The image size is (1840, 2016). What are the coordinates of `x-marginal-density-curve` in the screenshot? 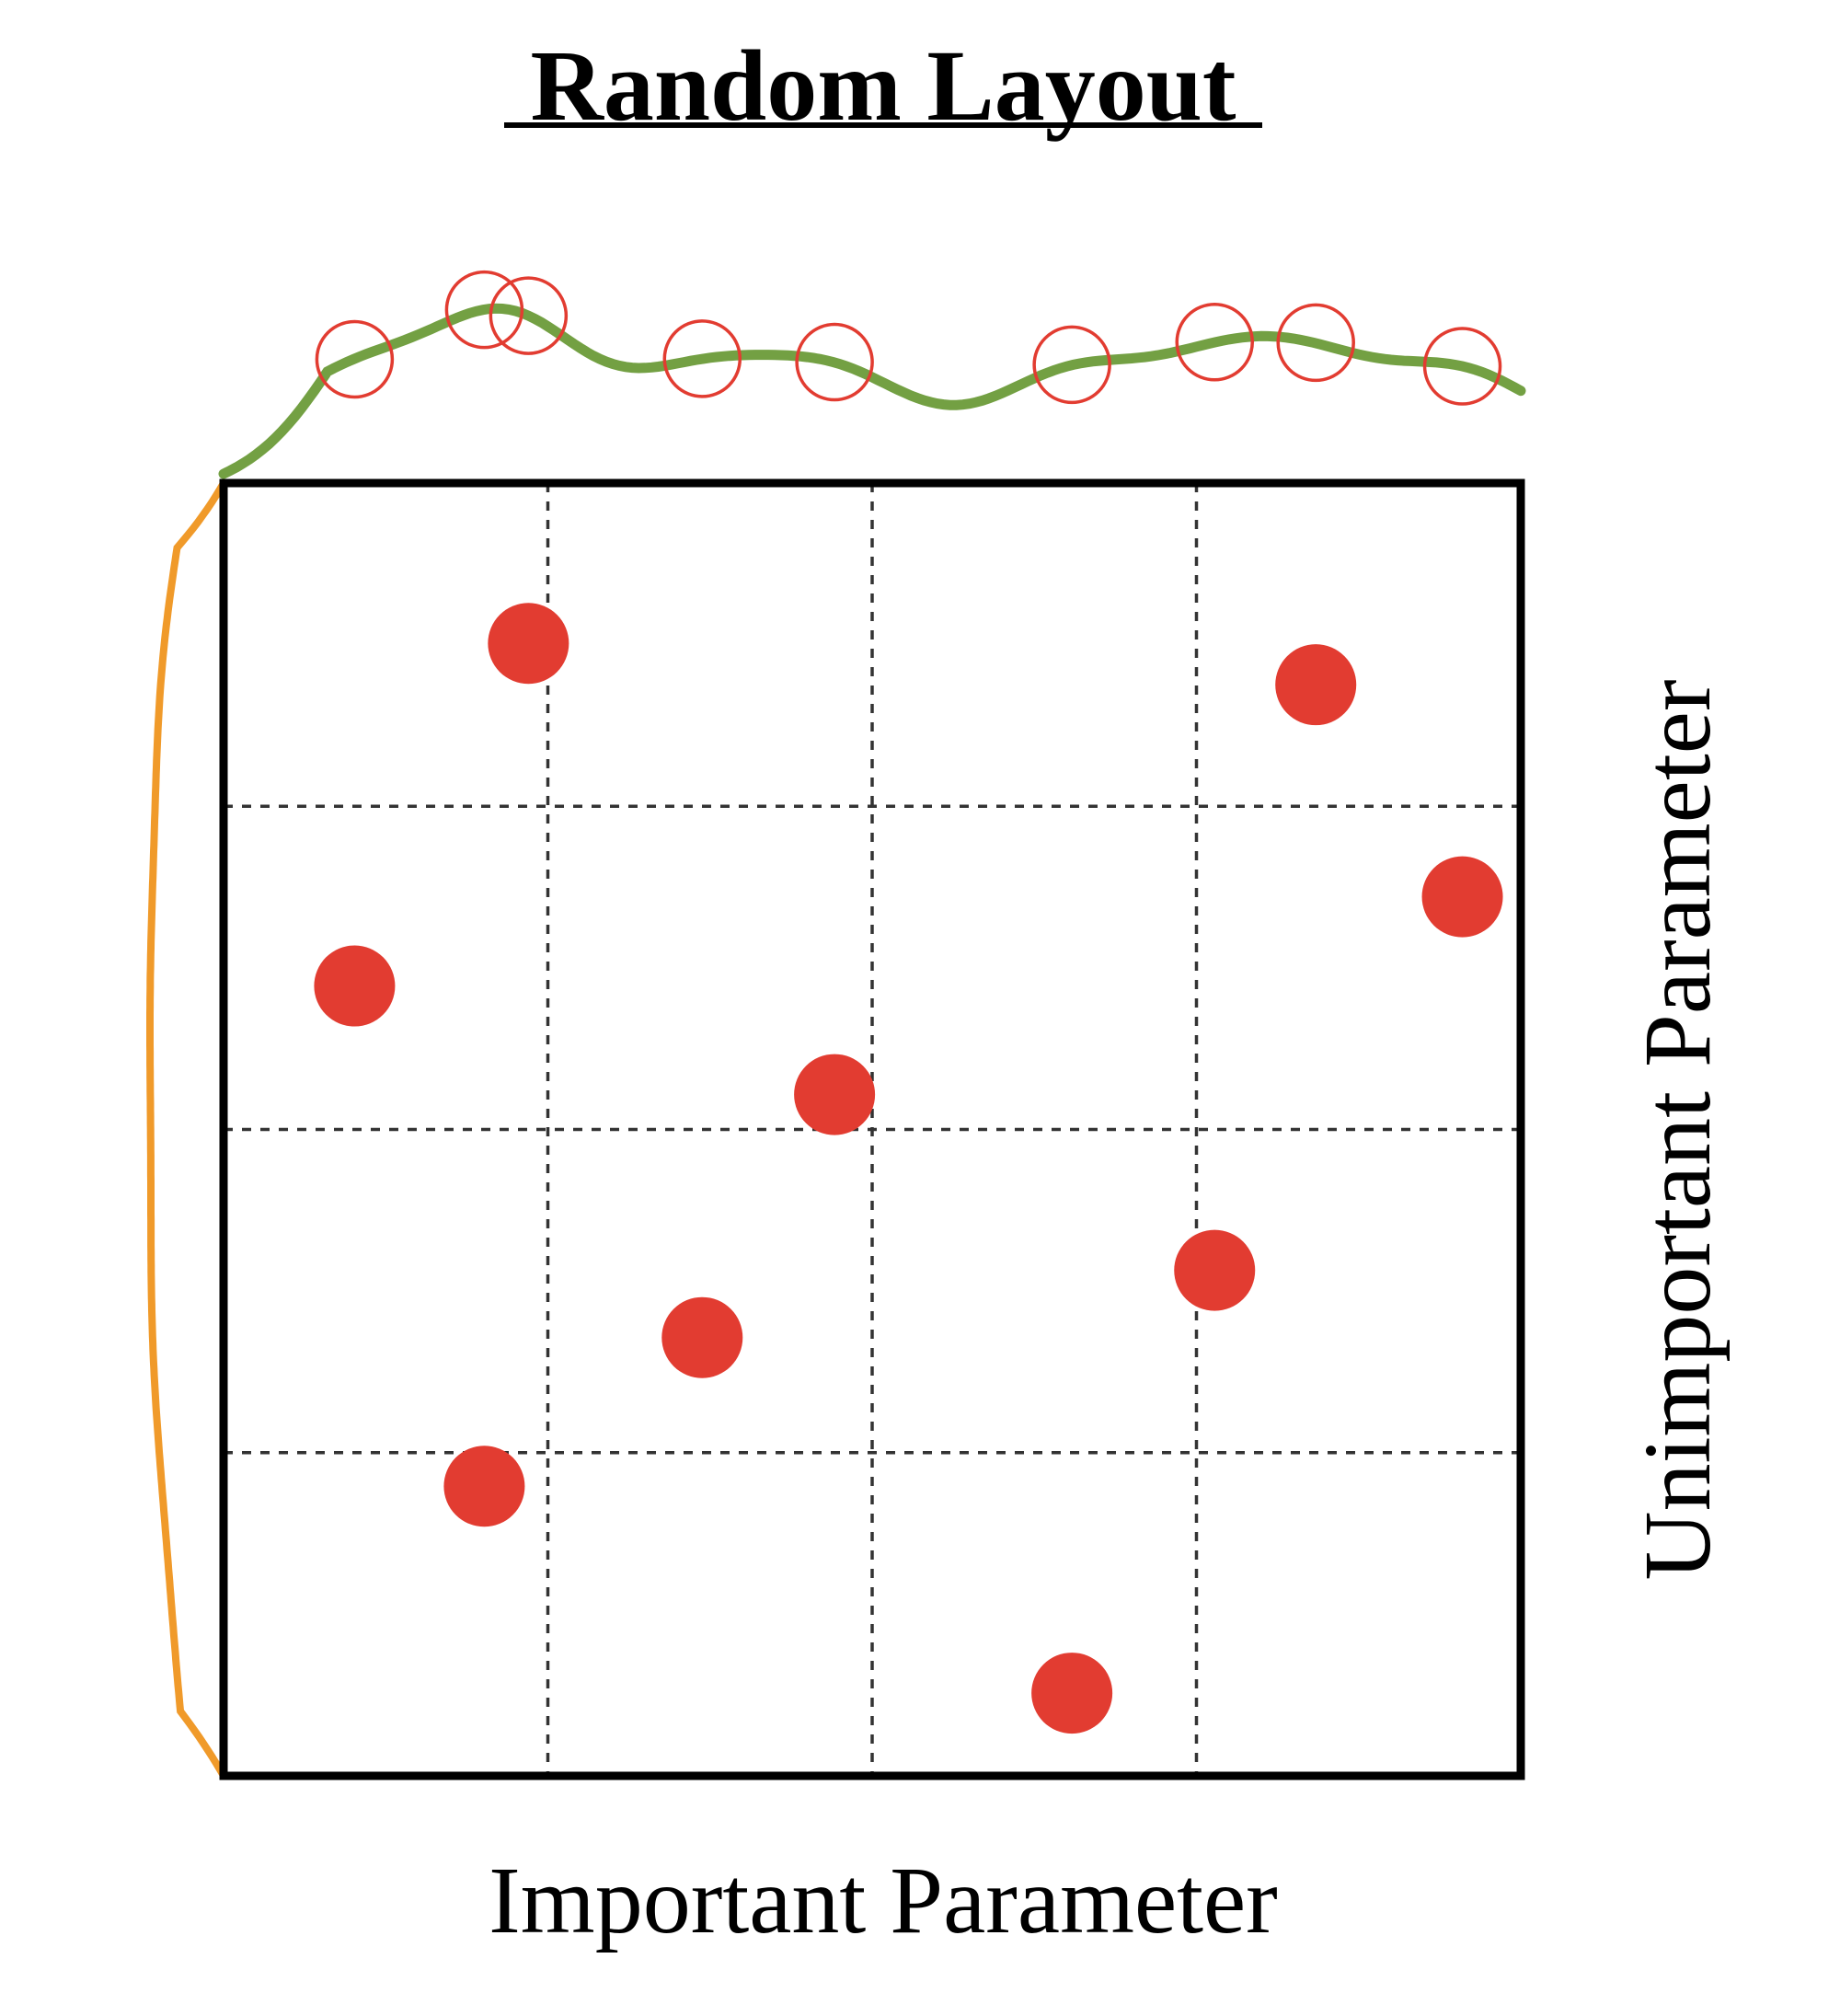 It's located at (872, 391).